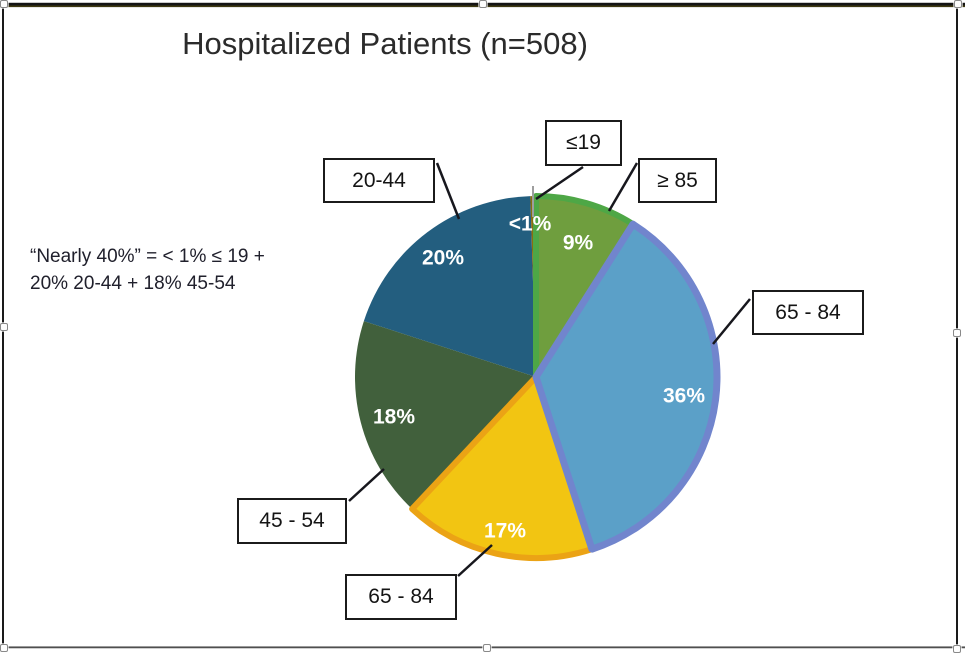 This screenshot has width=965, height=655. What do you see at coordinates (4, 4) in the screenshot?
I see `resize-handle-top-left` at bounding box center [4, 4].